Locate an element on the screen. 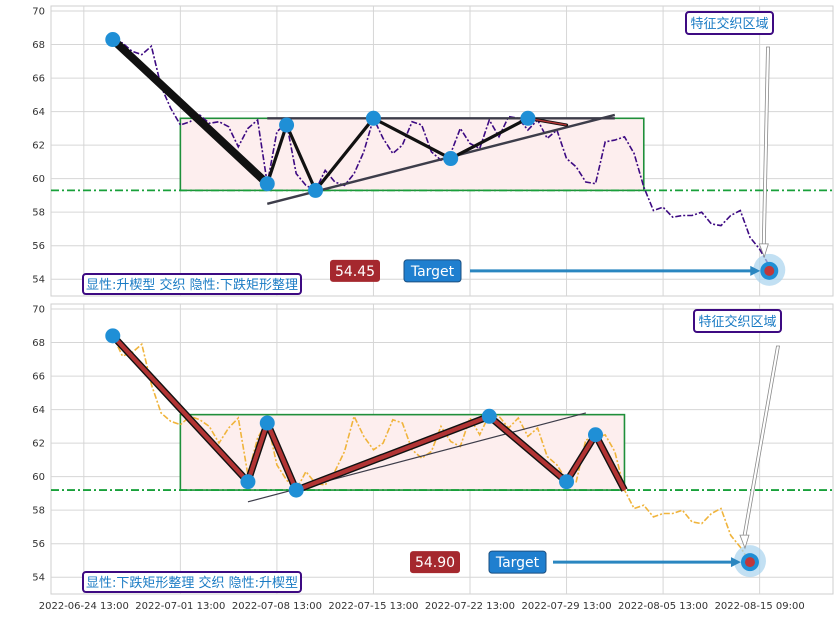 This screenshot has width=839, height=621. x-tick-label: 2022-08-05 13:00 is located at coordinates (663, 606).